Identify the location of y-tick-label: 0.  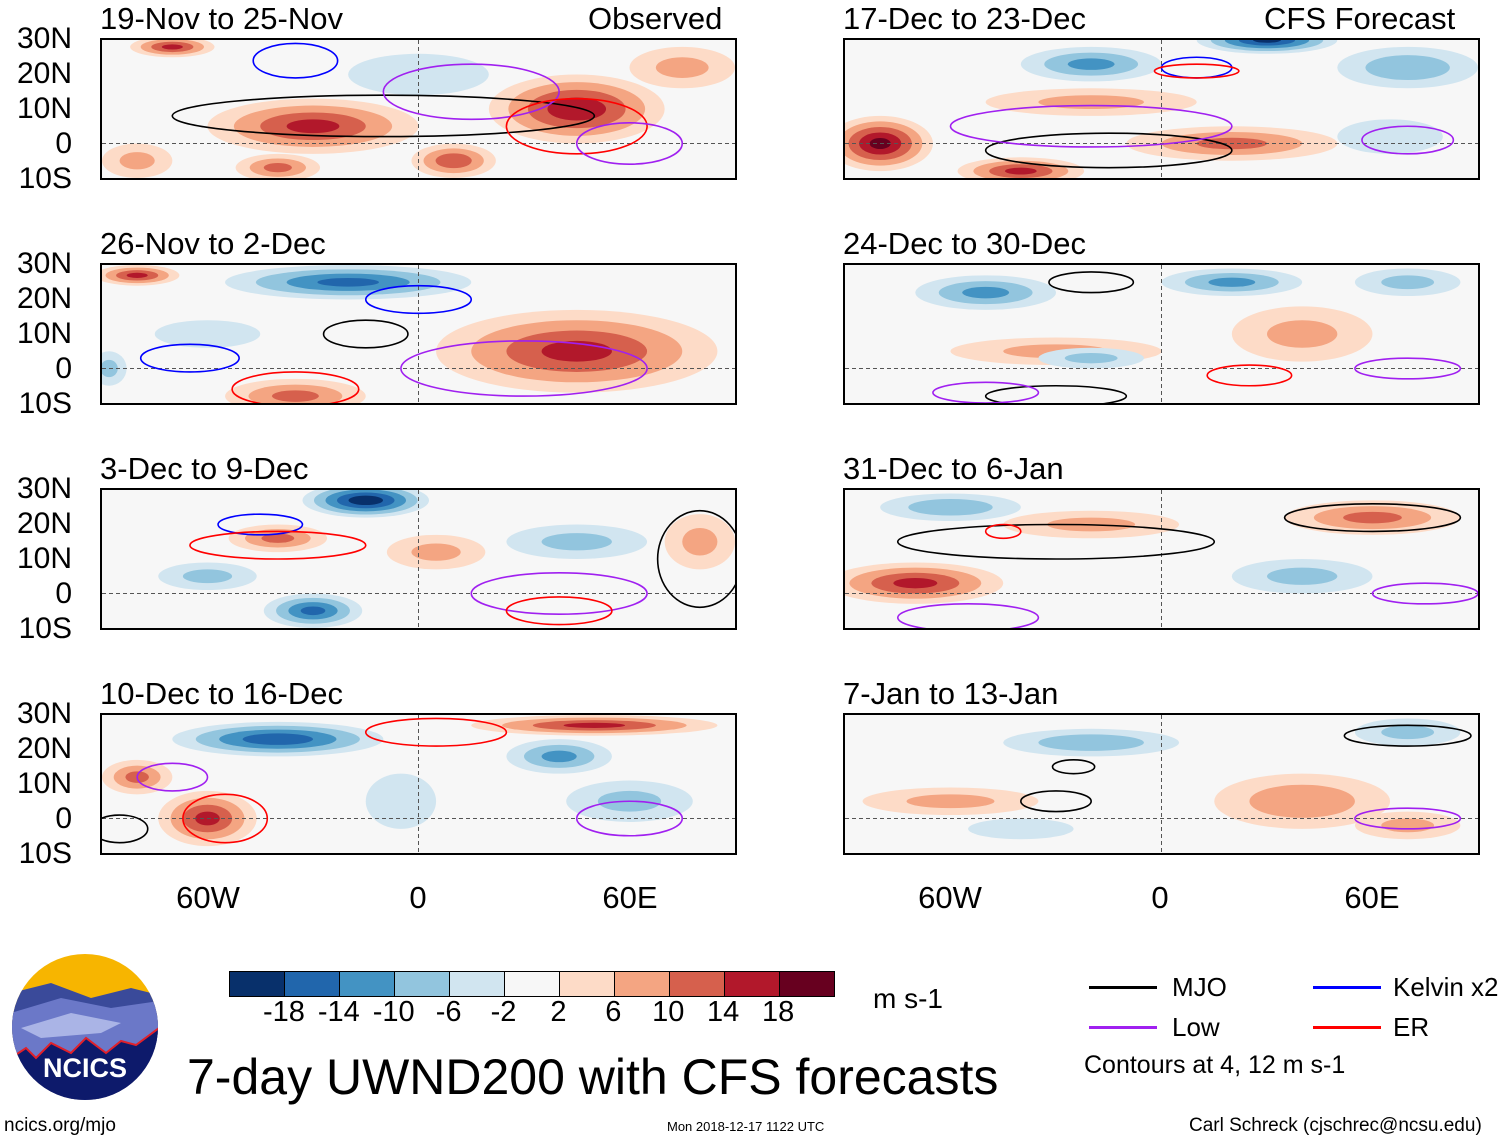
(63, 143).